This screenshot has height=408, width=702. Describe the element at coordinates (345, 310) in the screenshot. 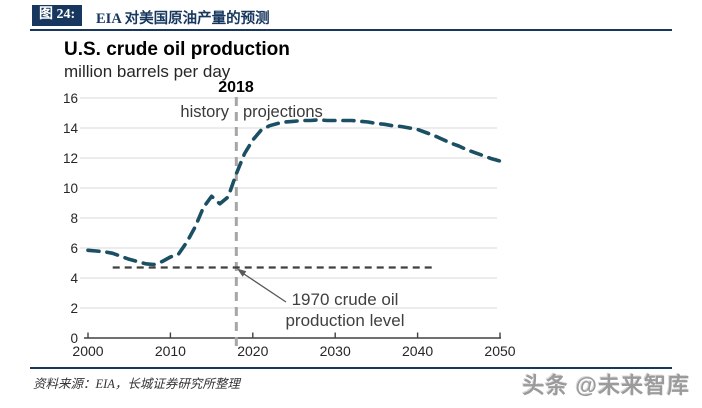

I see `annotation-1970-level: 1970 crude oil production level` at that location.